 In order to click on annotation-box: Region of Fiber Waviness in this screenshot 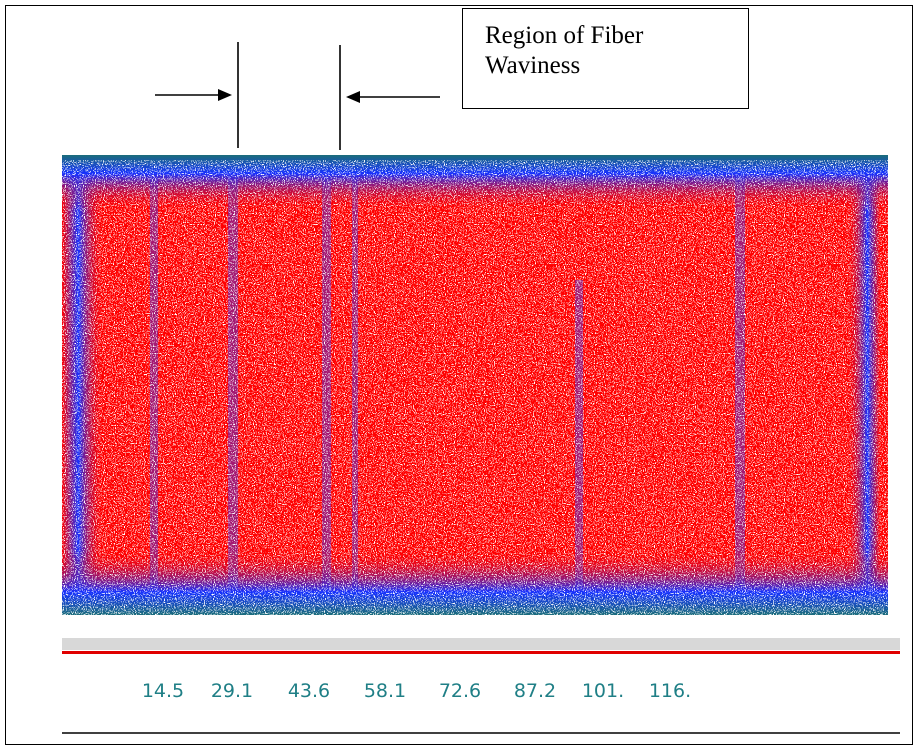, I will do `click(605, 58)`.